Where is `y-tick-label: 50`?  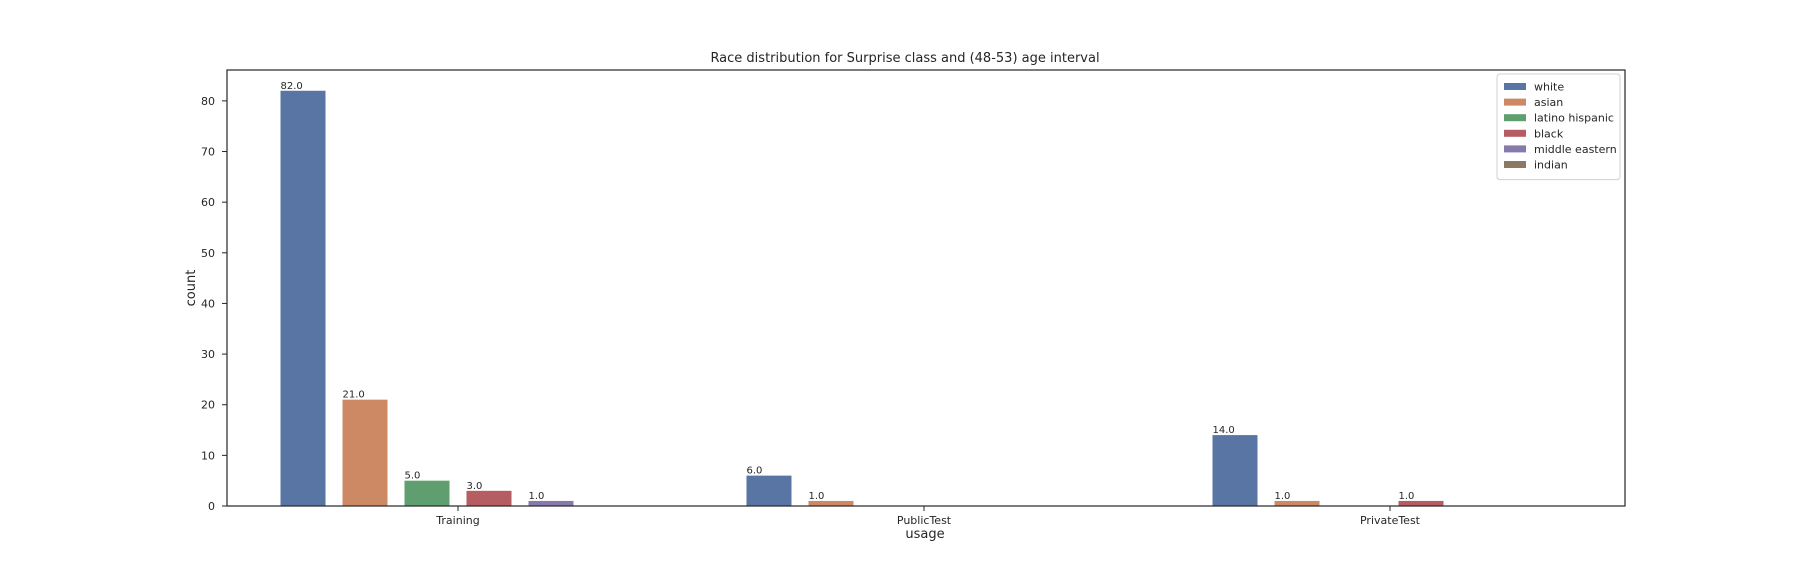 y-tick-label: 50 is located at coordinates (208, 253).